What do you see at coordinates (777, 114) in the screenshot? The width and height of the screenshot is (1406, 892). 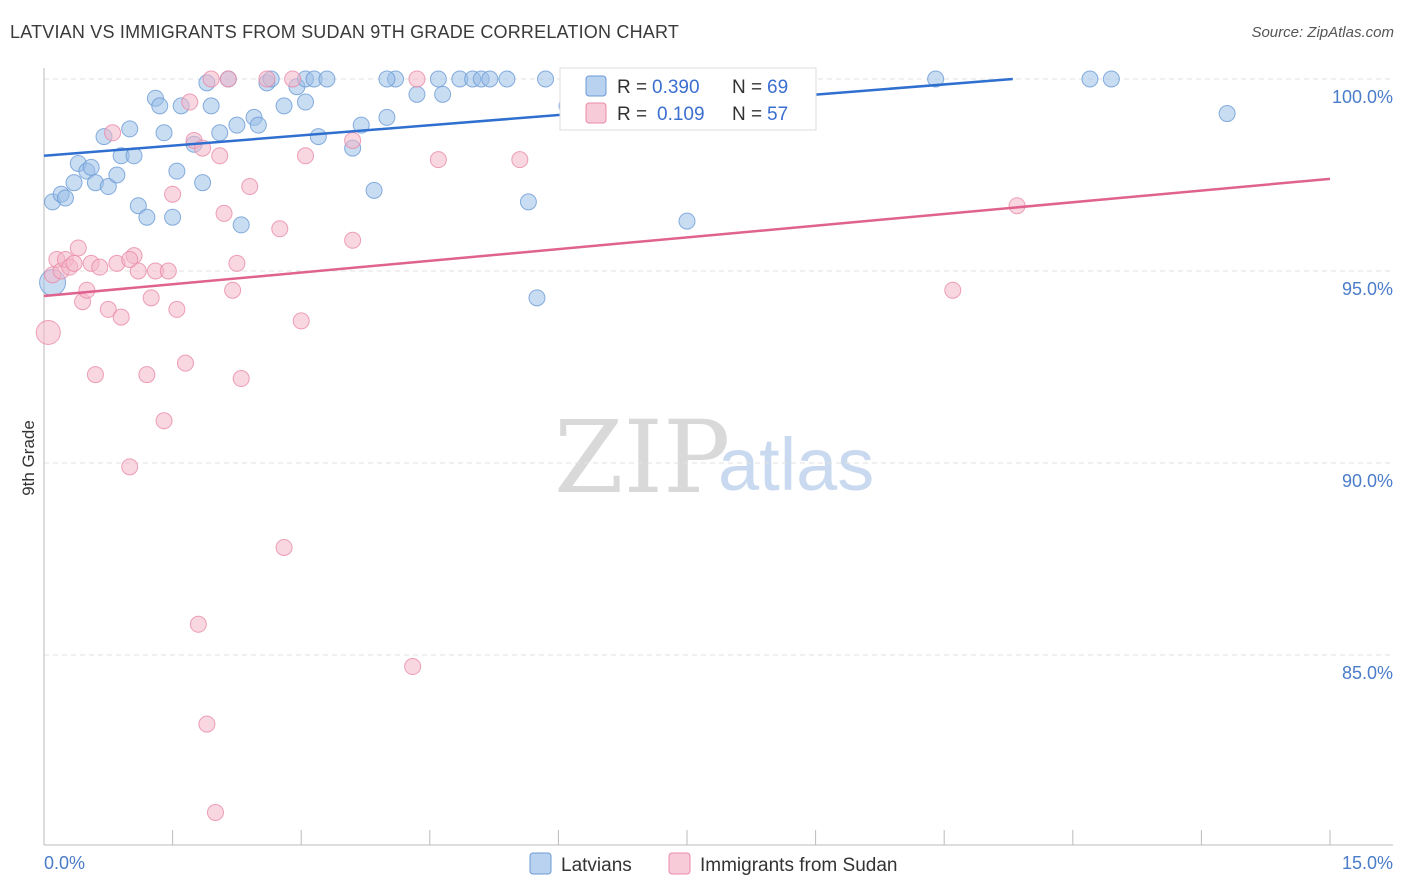 I see `stats-n-value-sudan: 57` at bounding box center [777, 114].